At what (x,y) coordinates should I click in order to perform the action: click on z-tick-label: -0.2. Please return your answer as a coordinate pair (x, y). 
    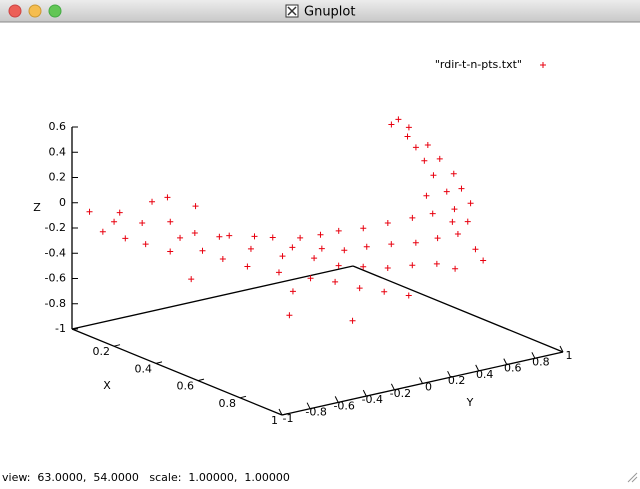
    Looking at the image, I should click on (55, 227).